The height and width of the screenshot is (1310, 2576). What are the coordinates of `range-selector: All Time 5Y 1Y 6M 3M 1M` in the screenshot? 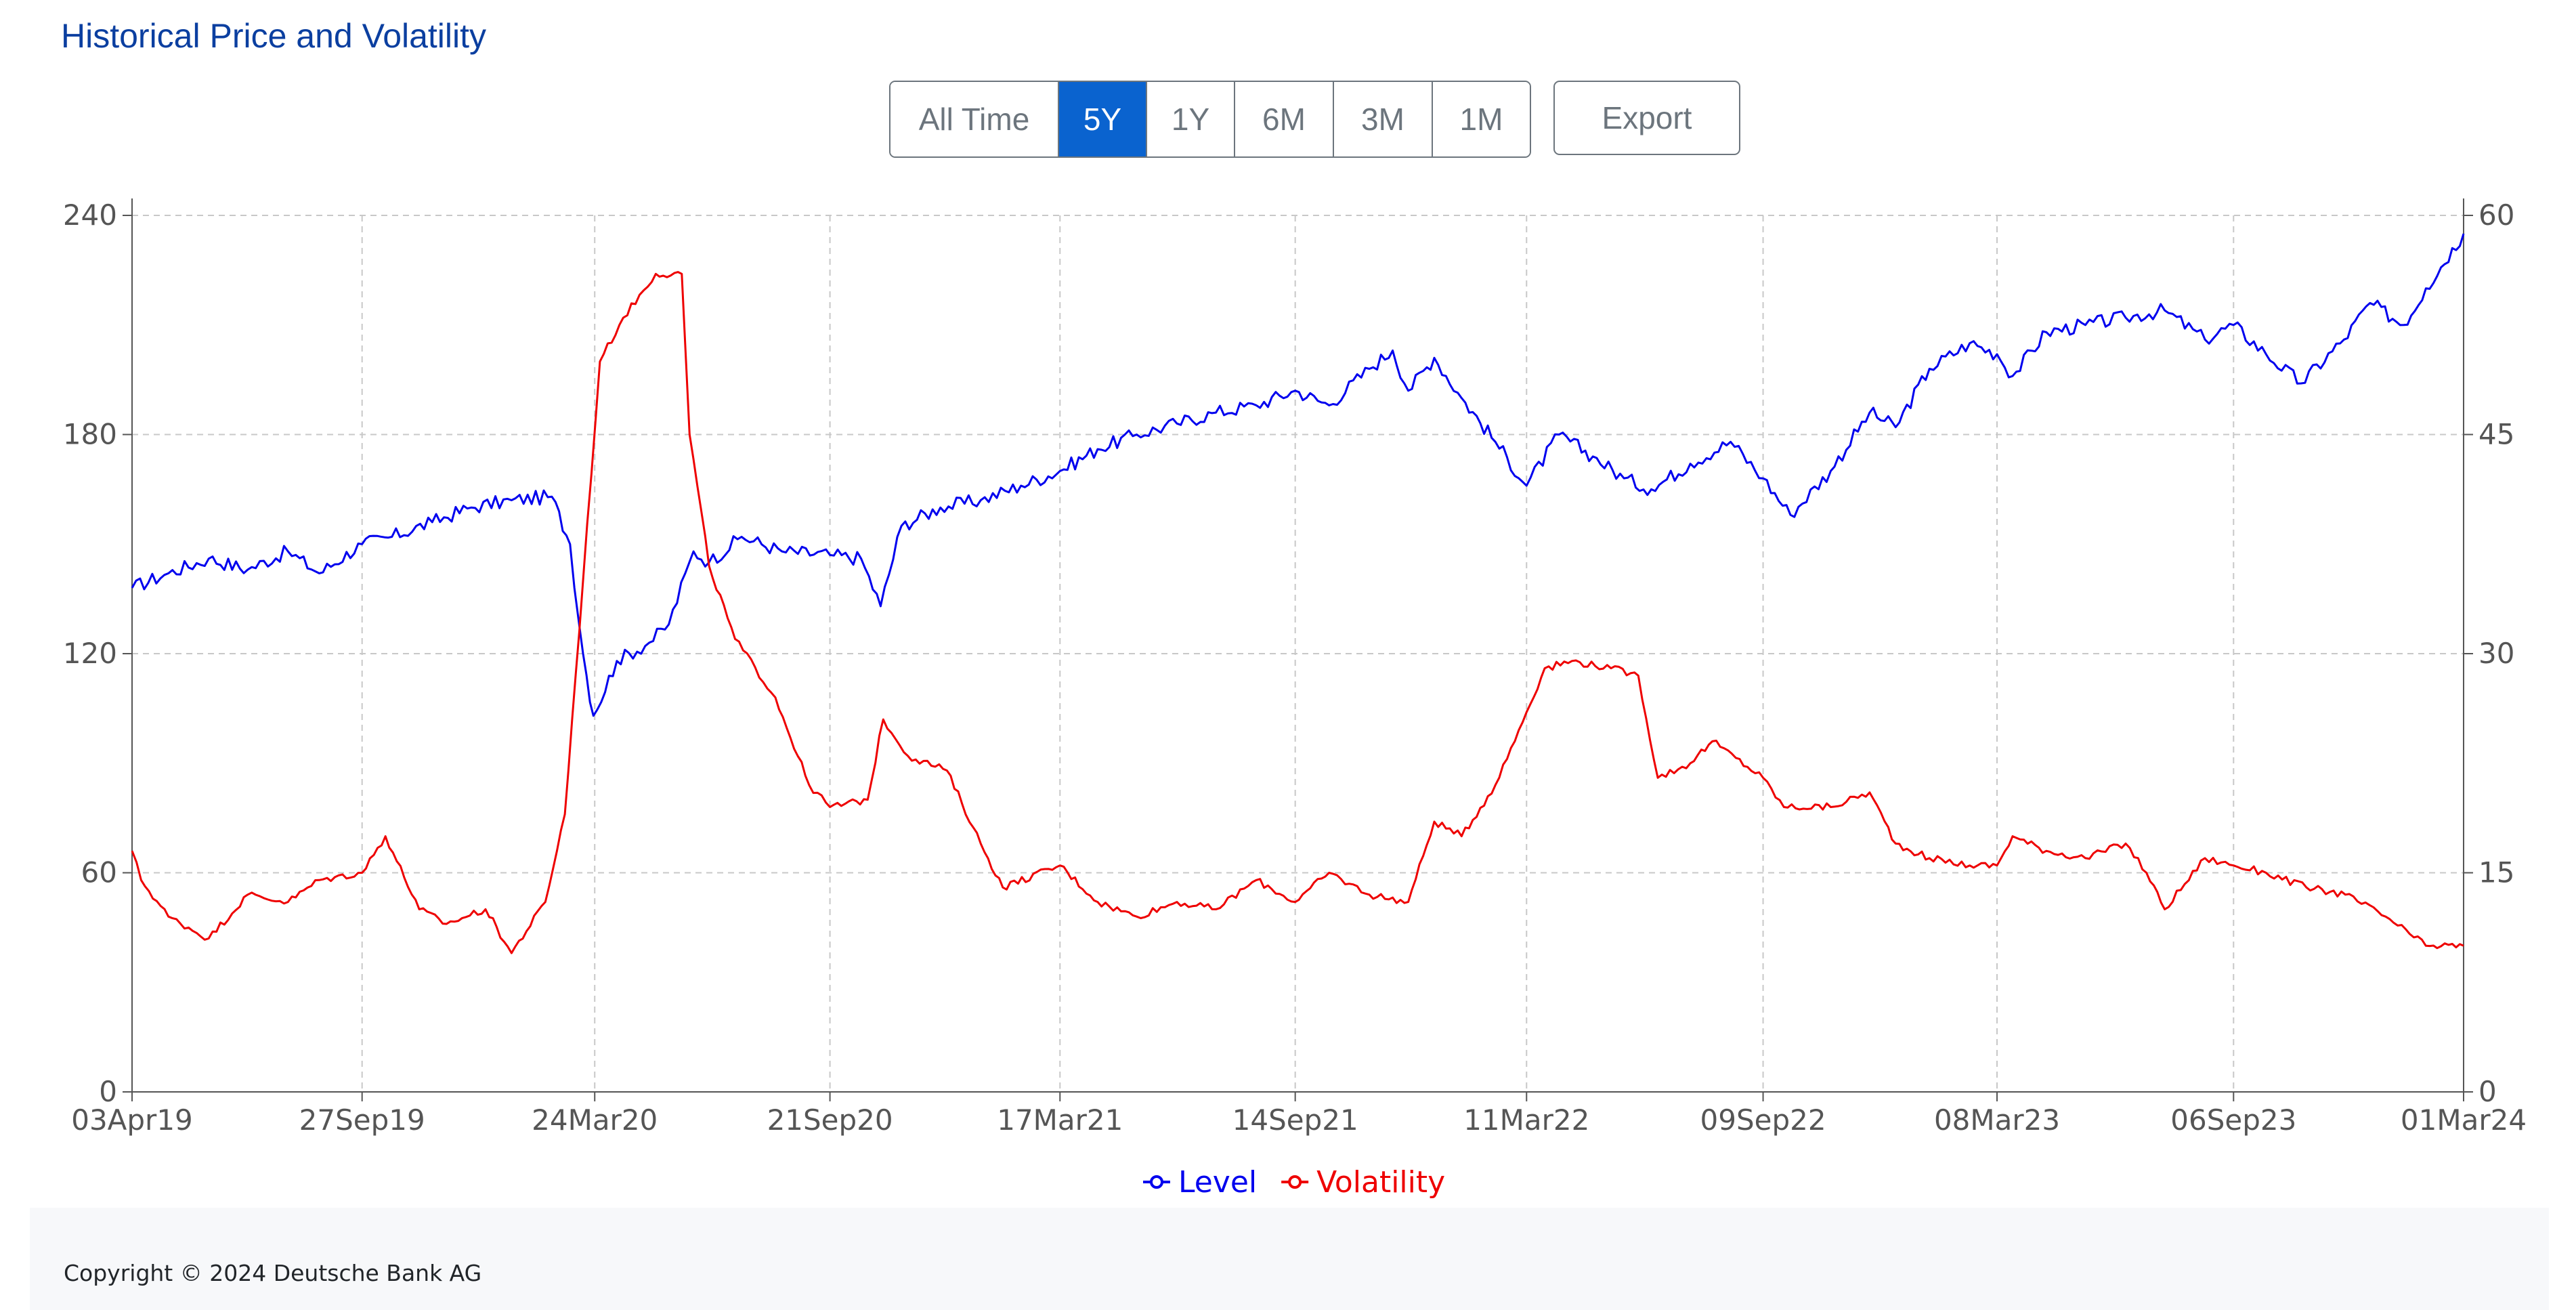 It's located at (1210, 119).